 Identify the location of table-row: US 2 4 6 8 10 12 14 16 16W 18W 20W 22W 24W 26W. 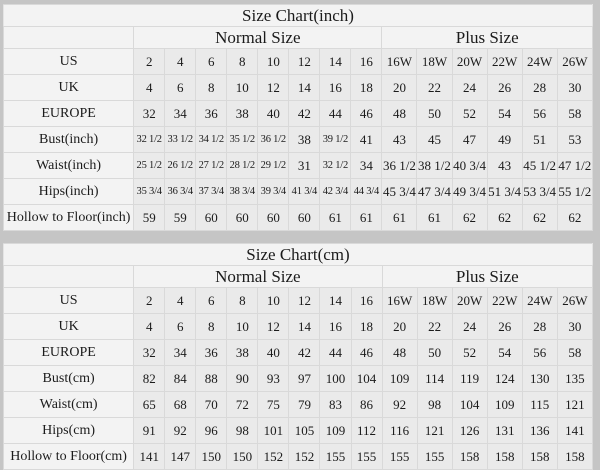
(298, 300).